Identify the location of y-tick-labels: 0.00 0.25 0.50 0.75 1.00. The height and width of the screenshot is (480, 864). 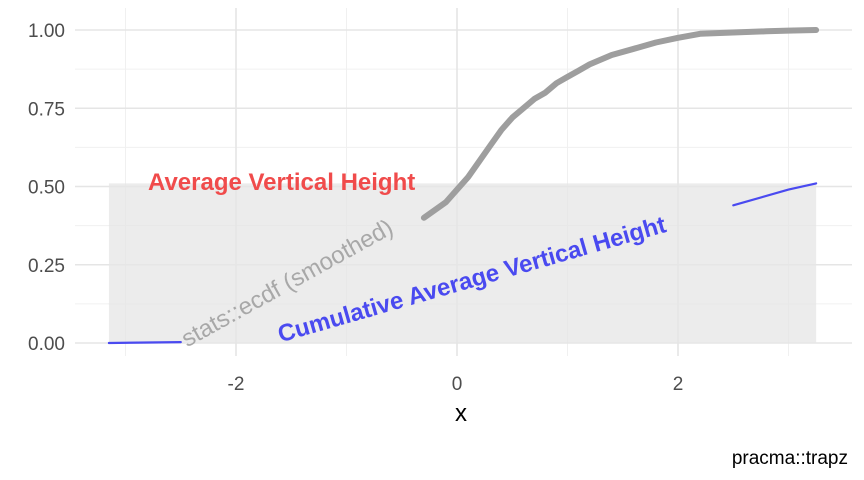
(46, 188).